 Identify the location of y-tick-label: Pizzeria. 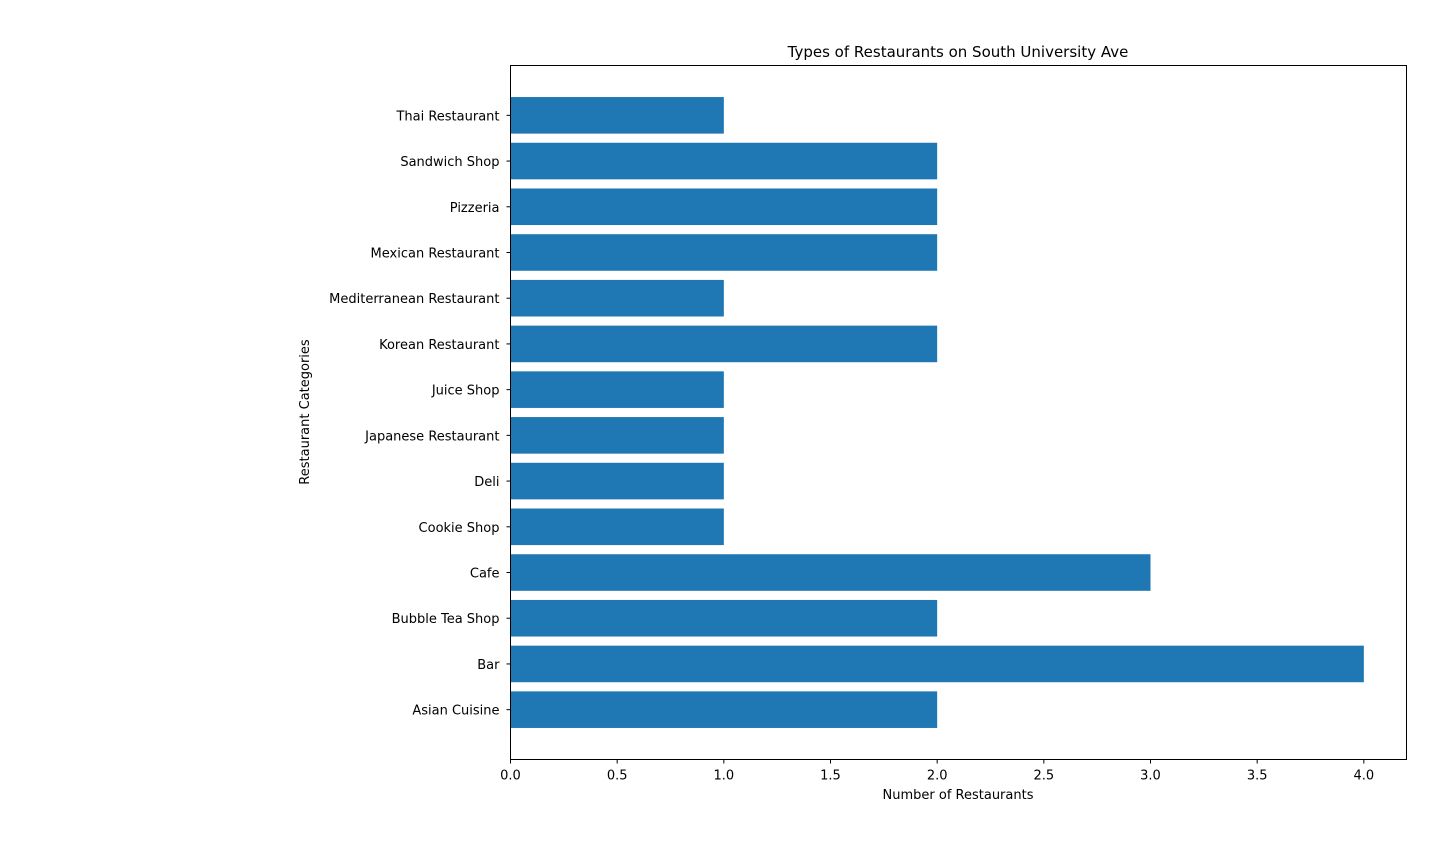
(475, 208).